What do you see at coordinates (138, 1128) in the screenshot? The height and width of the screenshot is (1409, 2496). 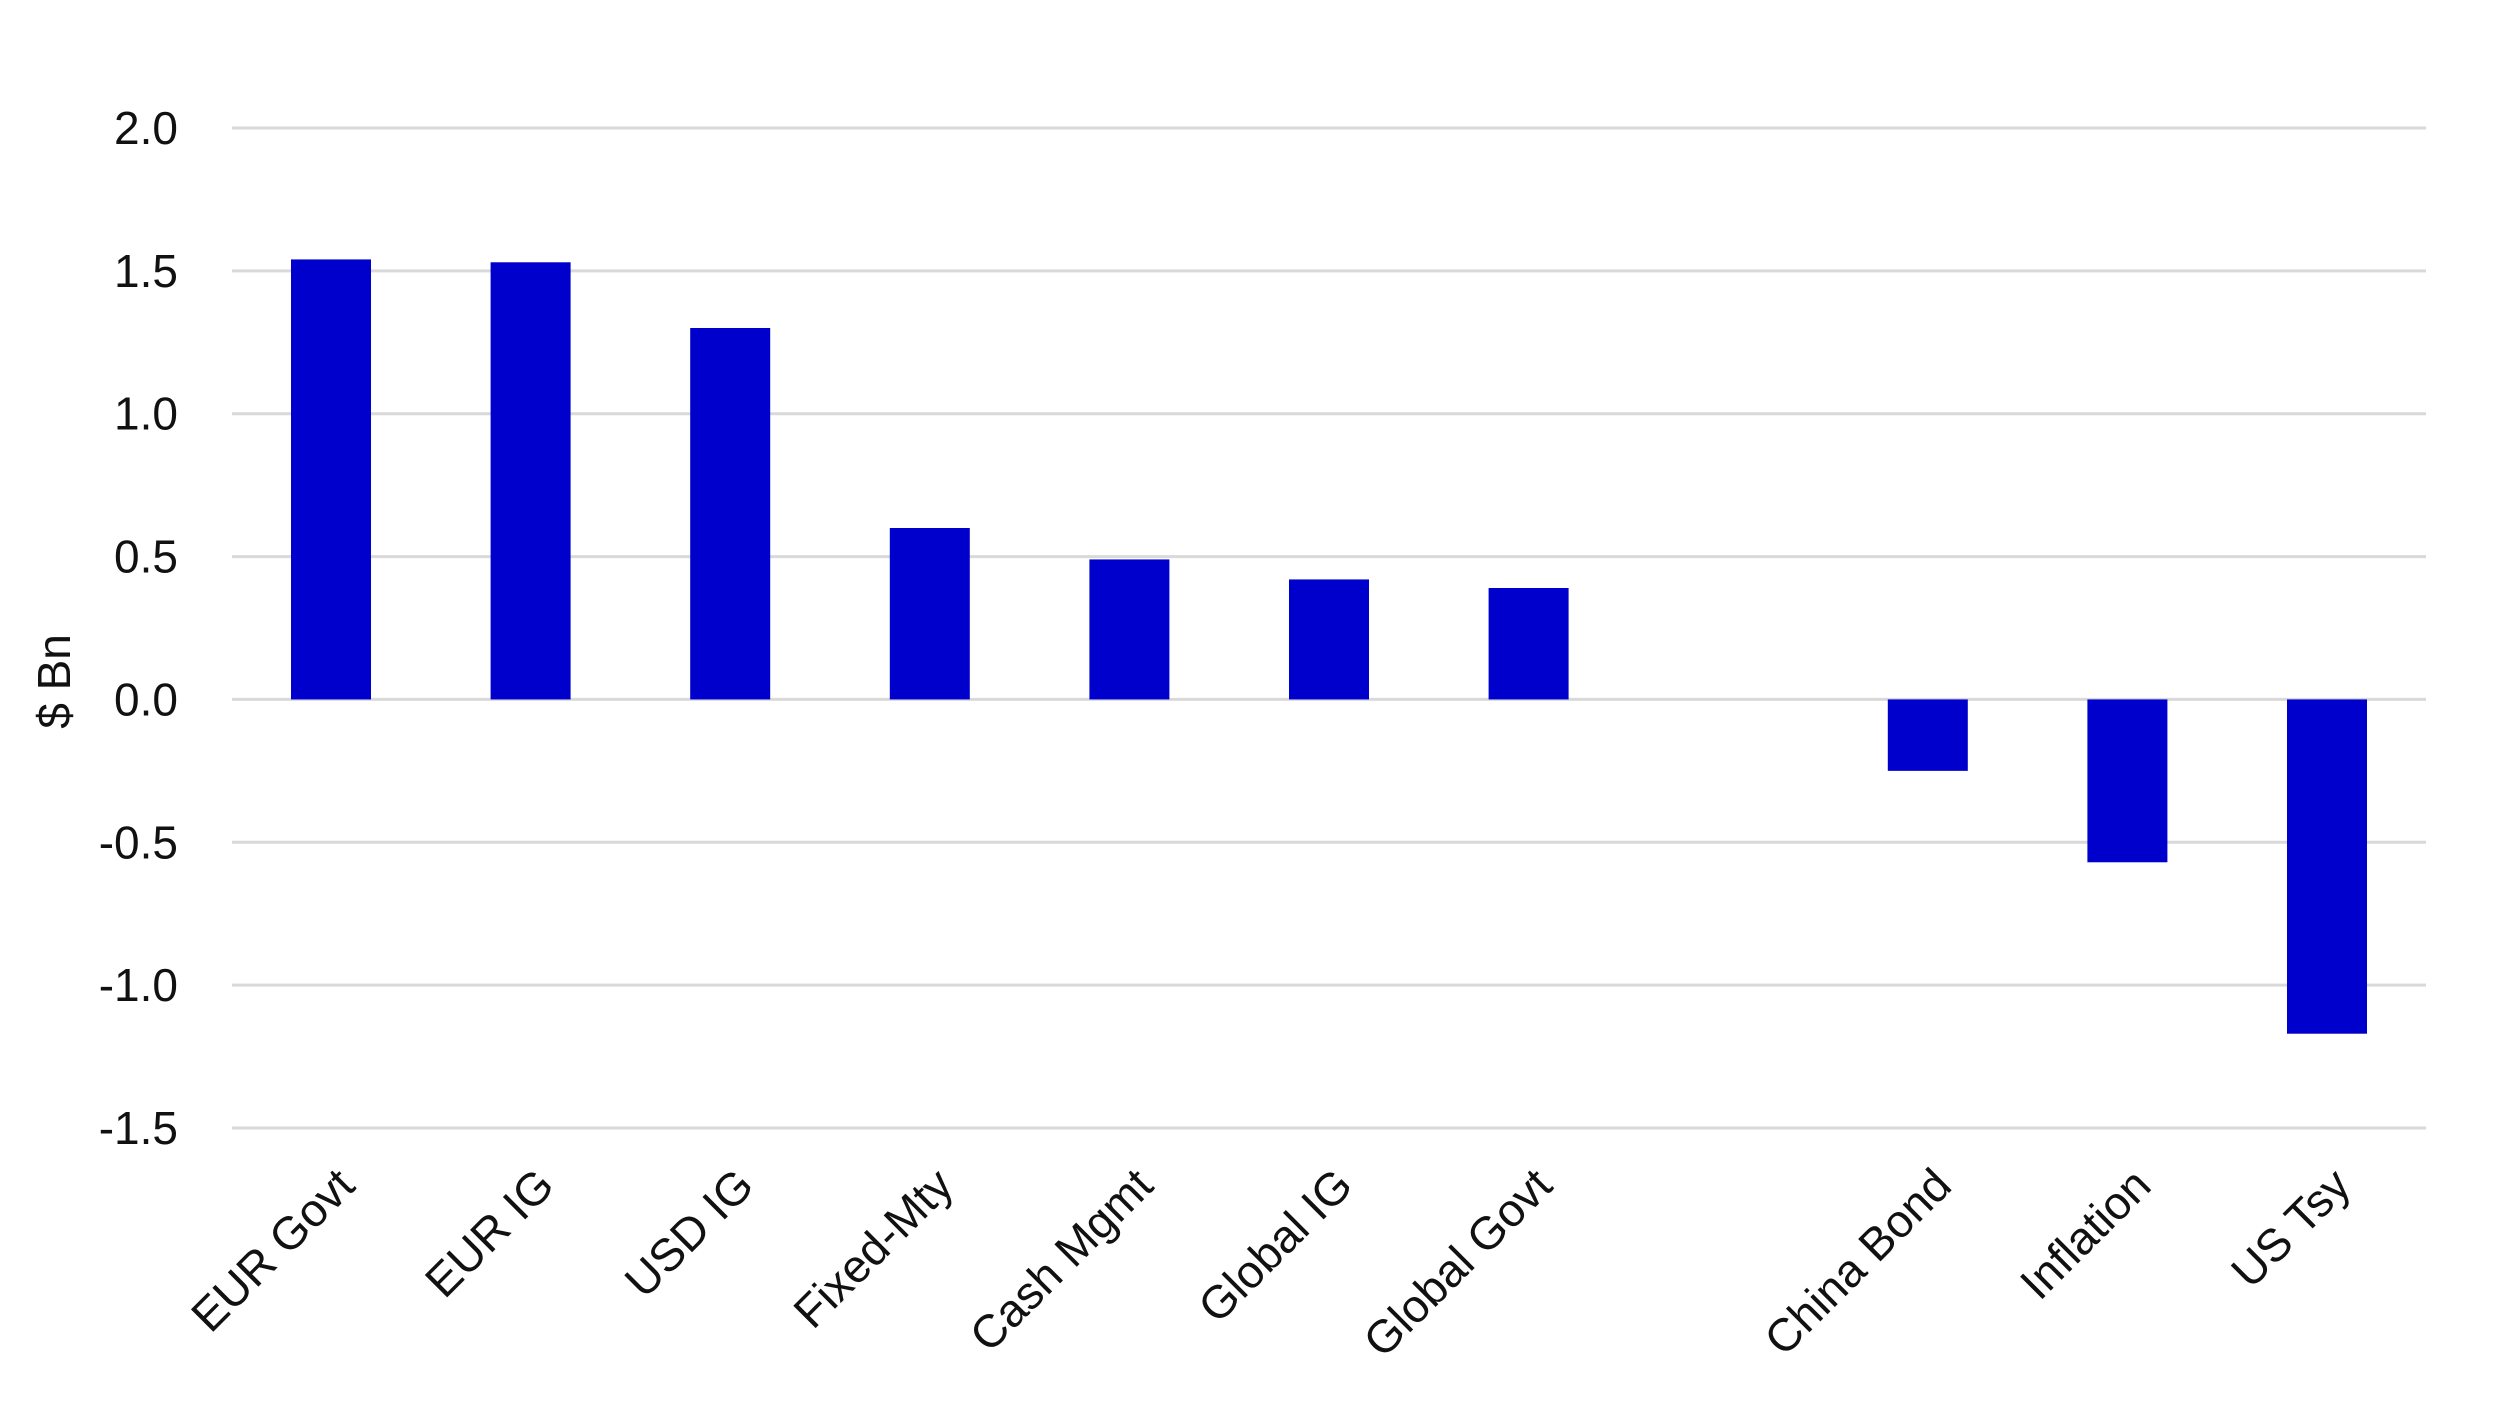 I see `y-tick-label: -1.5` at bounding box center [138, 1128].